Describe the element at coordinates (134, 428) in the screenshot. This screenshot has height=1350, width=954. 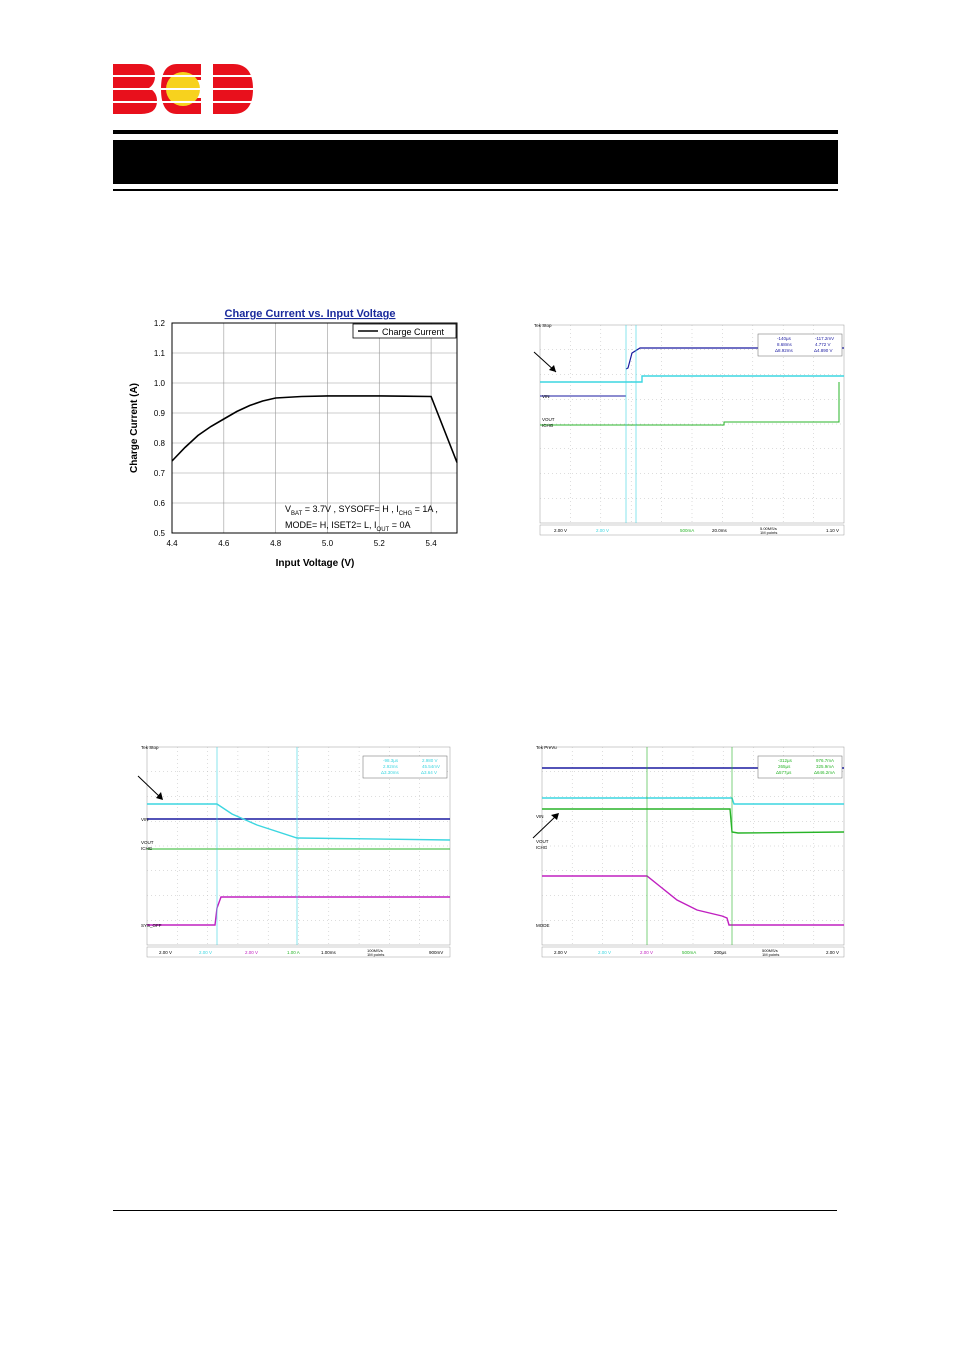
I see `y-axis-label: Charge Current (A)` at that location.